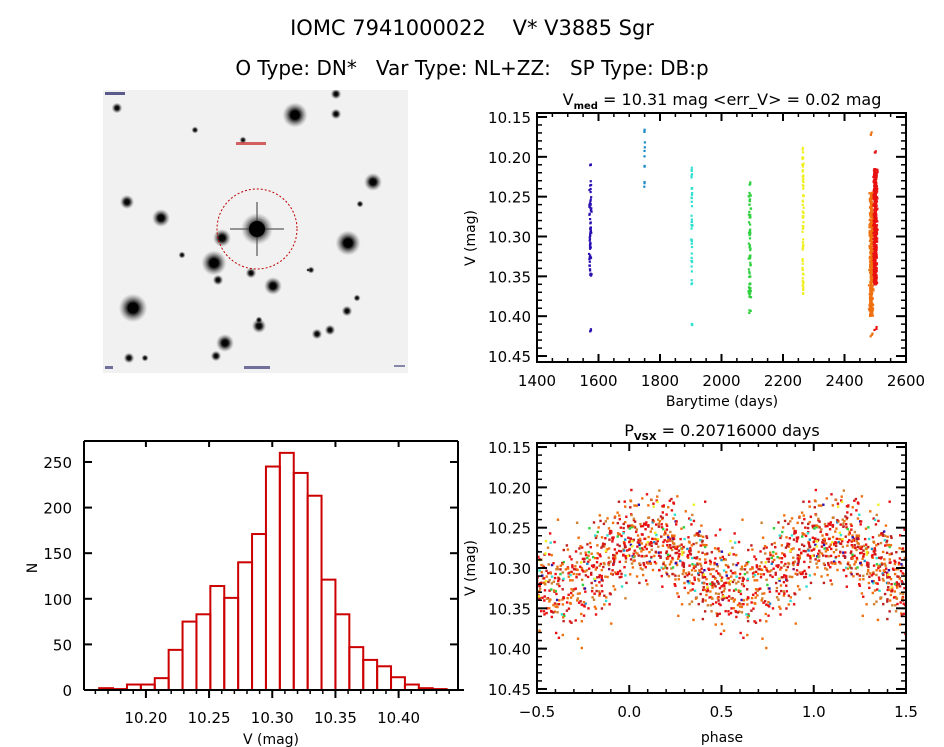 The width and height of the screenshot is (944, 747). Describe the element at coordinates (145, 718) in the screenshot. I see `x-tick-label: 10.20` at that location.